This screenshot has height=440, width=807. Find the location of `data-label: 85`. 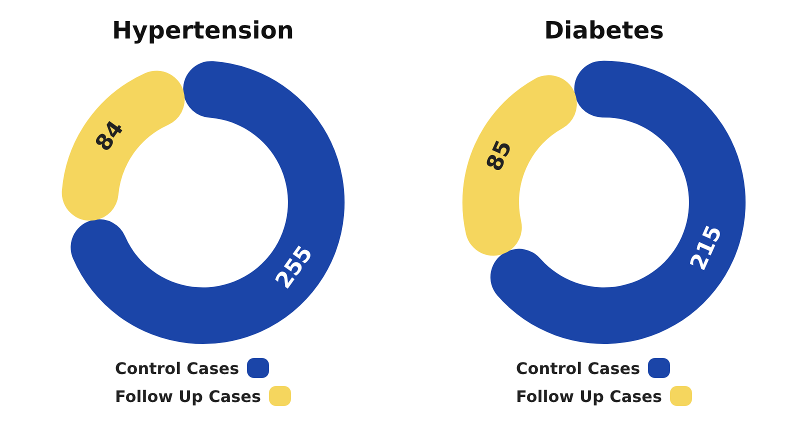

data-label: 85 is located at coordinates (500, 156).